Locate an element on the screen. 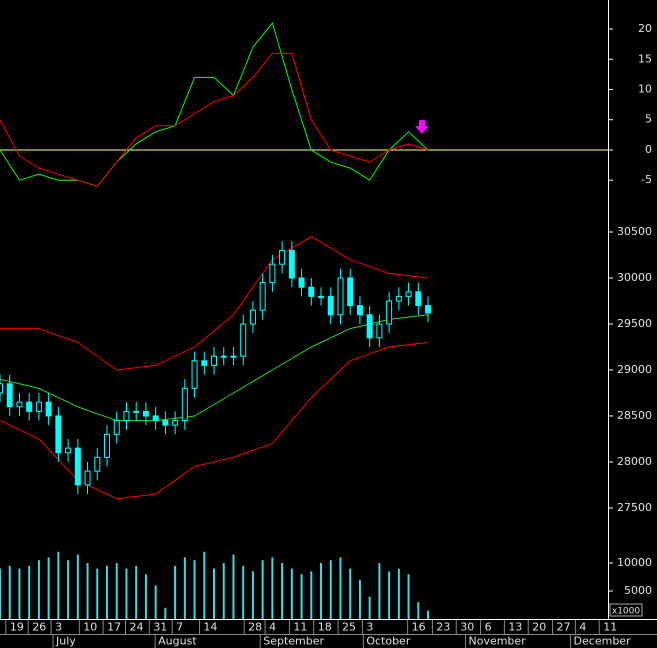  x-tick-label: 25 is located at coordinates (349, 627).